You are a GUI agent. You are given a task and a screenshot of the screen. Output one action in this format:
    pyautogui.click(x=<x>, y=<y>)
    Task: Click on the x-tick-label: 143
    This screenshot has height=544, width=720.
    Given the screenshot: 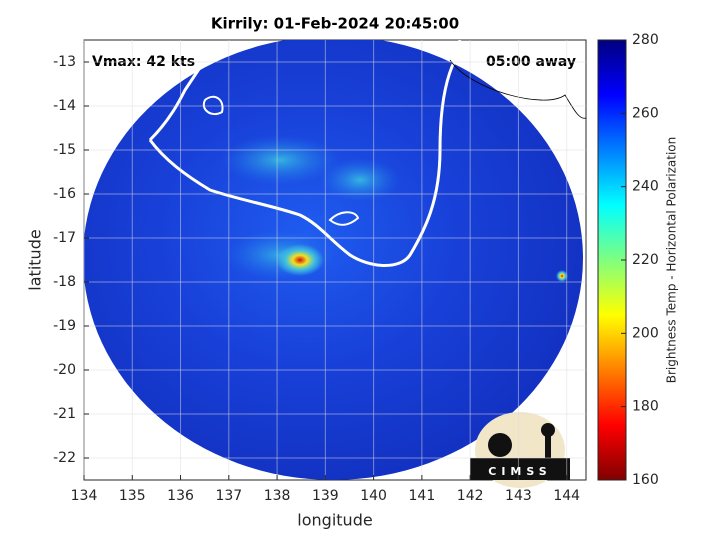 What is the action you would take?
    pyautogui.click(x=518, y=496)
    